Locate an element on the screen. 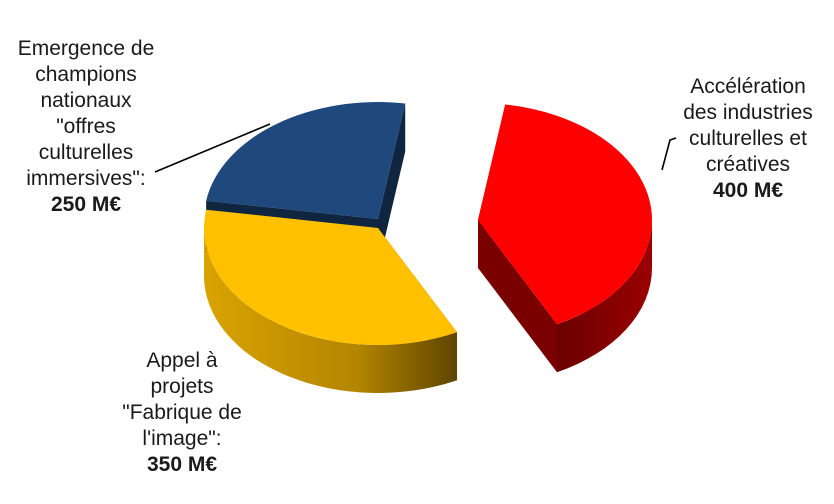  slice-value-accel: 400 M€ is located at coordinates (748, 190).